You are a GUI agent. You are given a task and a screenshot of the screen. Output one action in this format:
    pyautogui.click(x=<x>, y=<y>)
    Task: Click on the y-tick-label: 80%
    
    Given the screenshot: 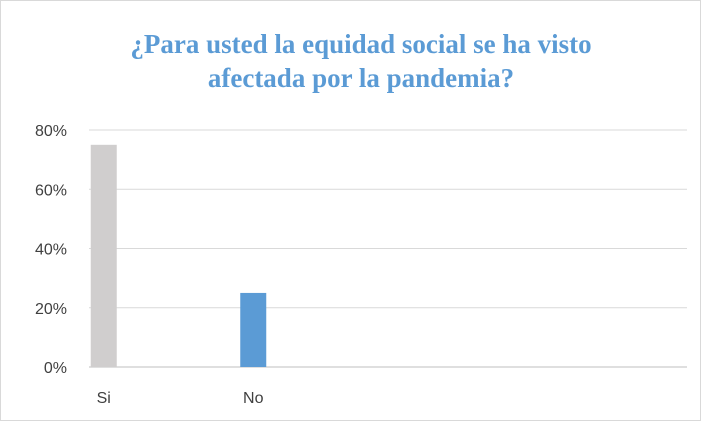 What is the action you would take?
    pyautogui.click(x=51, y=131)
    